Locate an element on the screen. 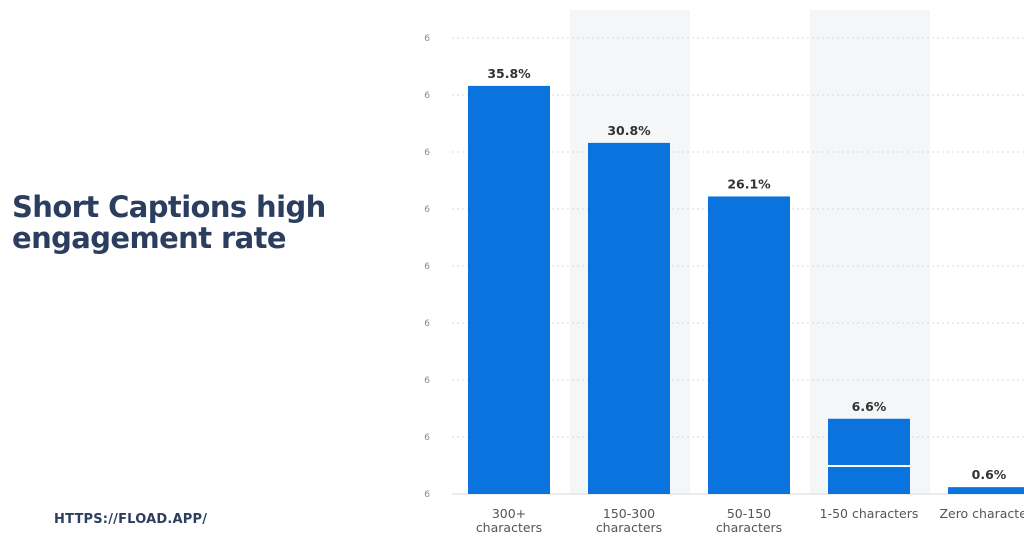 The image size is (1024, 536). x-tick-label: 150-300 is located at coordinates (629, 513).